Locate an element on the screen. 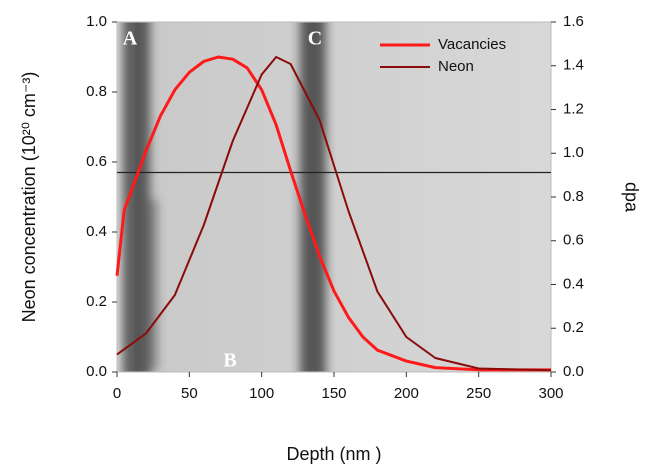 The image size is (653, 475). y-tick-label: 0.2 is located at coordinates (96, 301).